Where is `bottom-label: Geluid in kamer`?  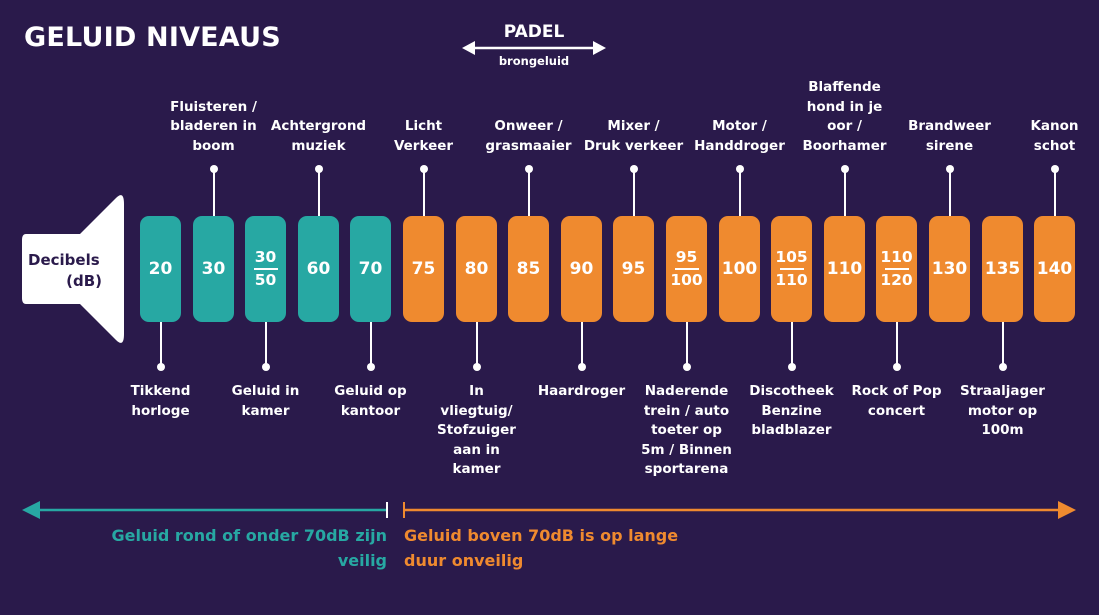 bottom-label: Geluid in kamer is located at coordinates (265, 401).